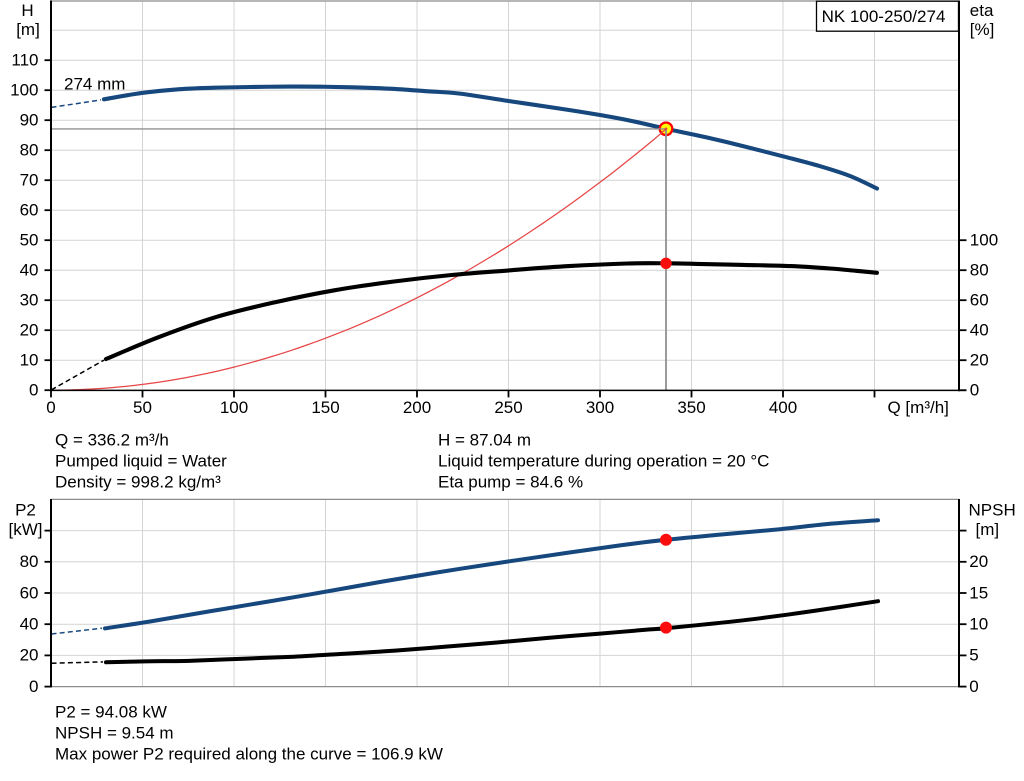  What do you see at coordinates (29, 180) in the screenshot?
I see `svg-text: 70` at bounding box center [29, 180].